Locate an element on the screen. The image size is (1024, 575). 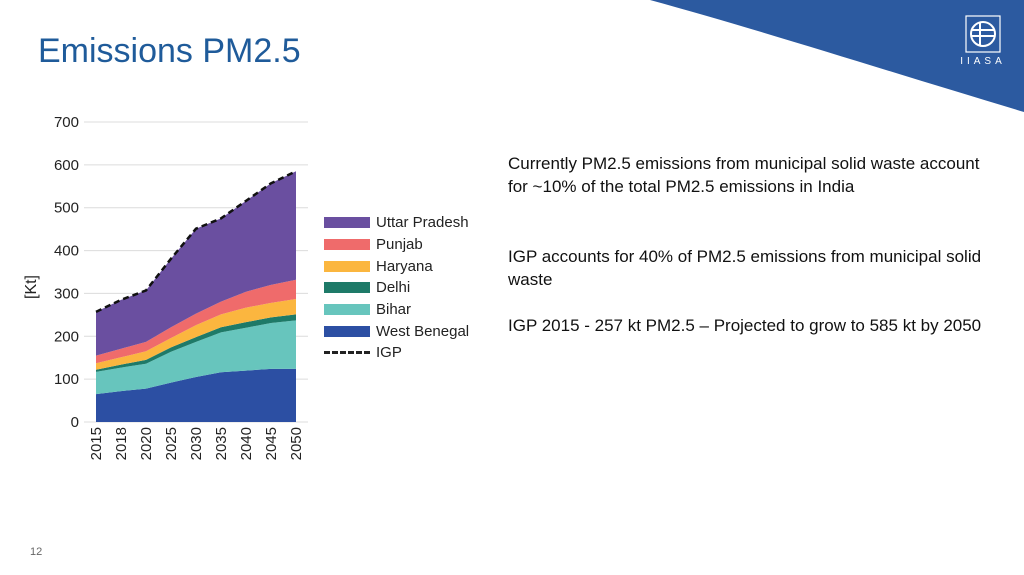
legend-label: West Benegal is located at coordinates (423, 331).